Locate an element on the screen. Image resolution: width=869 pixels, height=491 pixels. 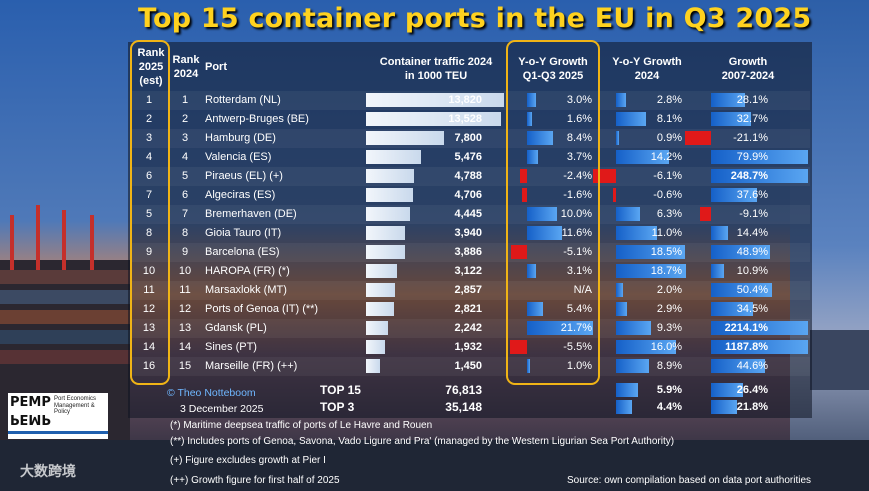
growth-value: 14.4% is located at coordinates (752, 233).